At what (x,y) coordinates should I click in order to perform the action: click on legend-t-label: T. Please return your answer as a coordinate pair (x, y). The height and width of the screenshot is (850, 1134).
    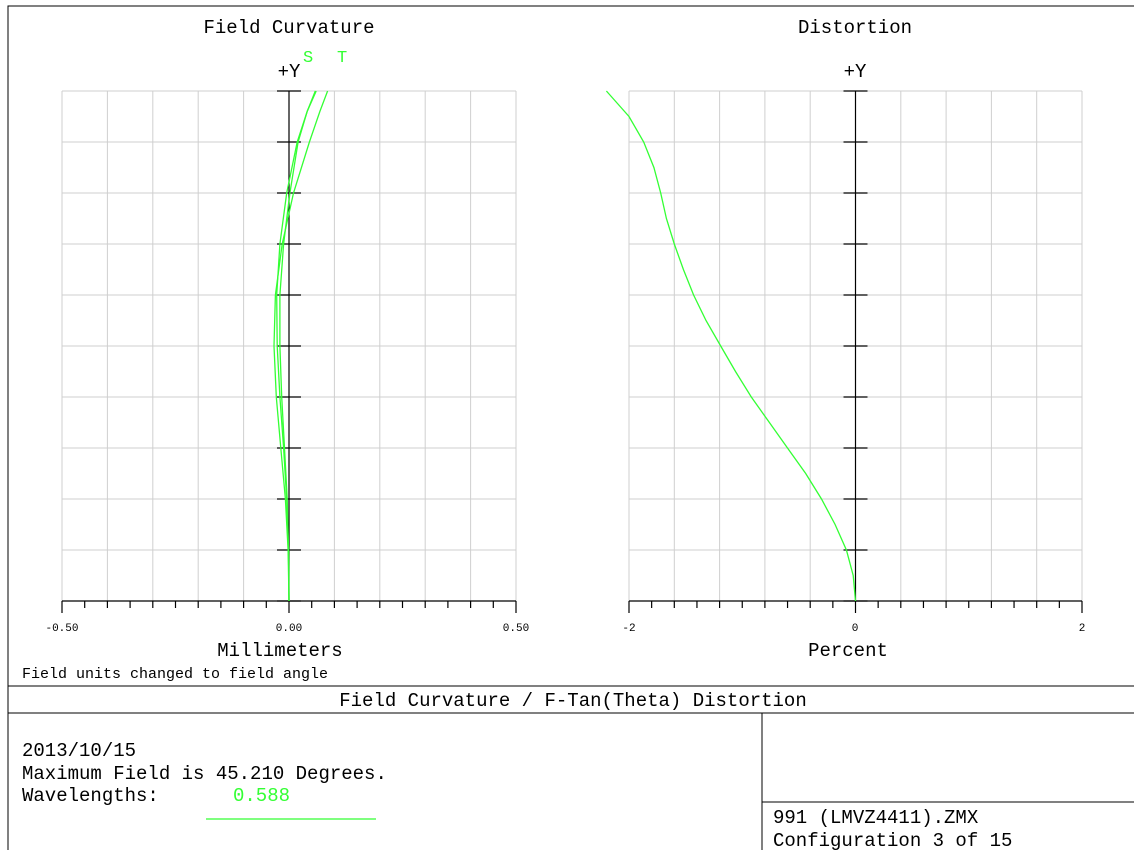
    Looking at the image, I should click on (342, 58).